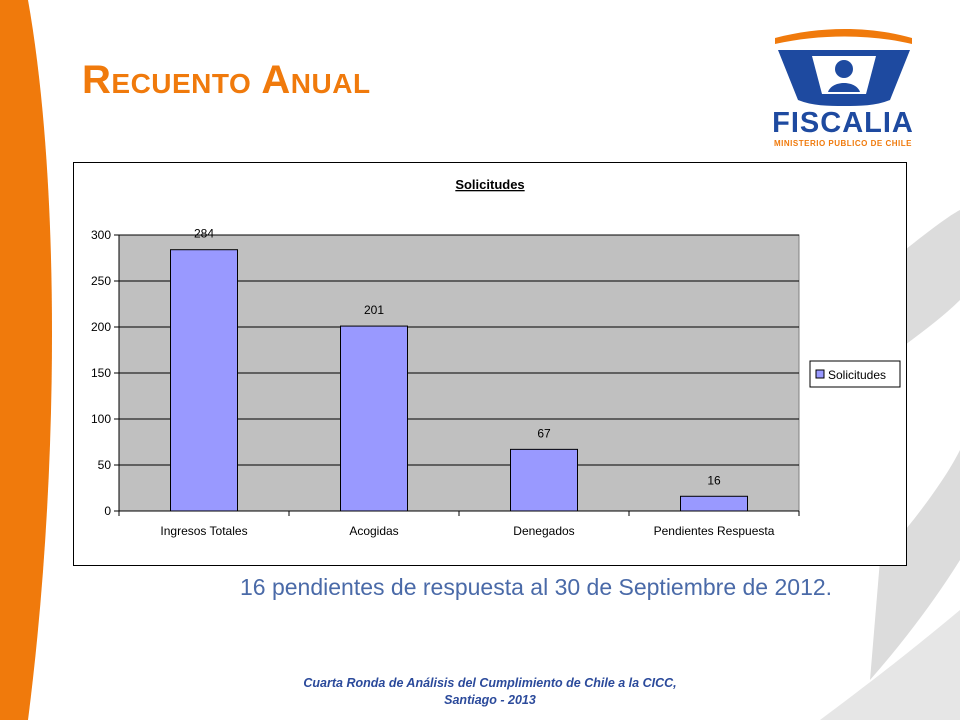 This screenshot has width=960, height=720. I want to click on logo-wordmark: FISCALIA, so click(843, 123).